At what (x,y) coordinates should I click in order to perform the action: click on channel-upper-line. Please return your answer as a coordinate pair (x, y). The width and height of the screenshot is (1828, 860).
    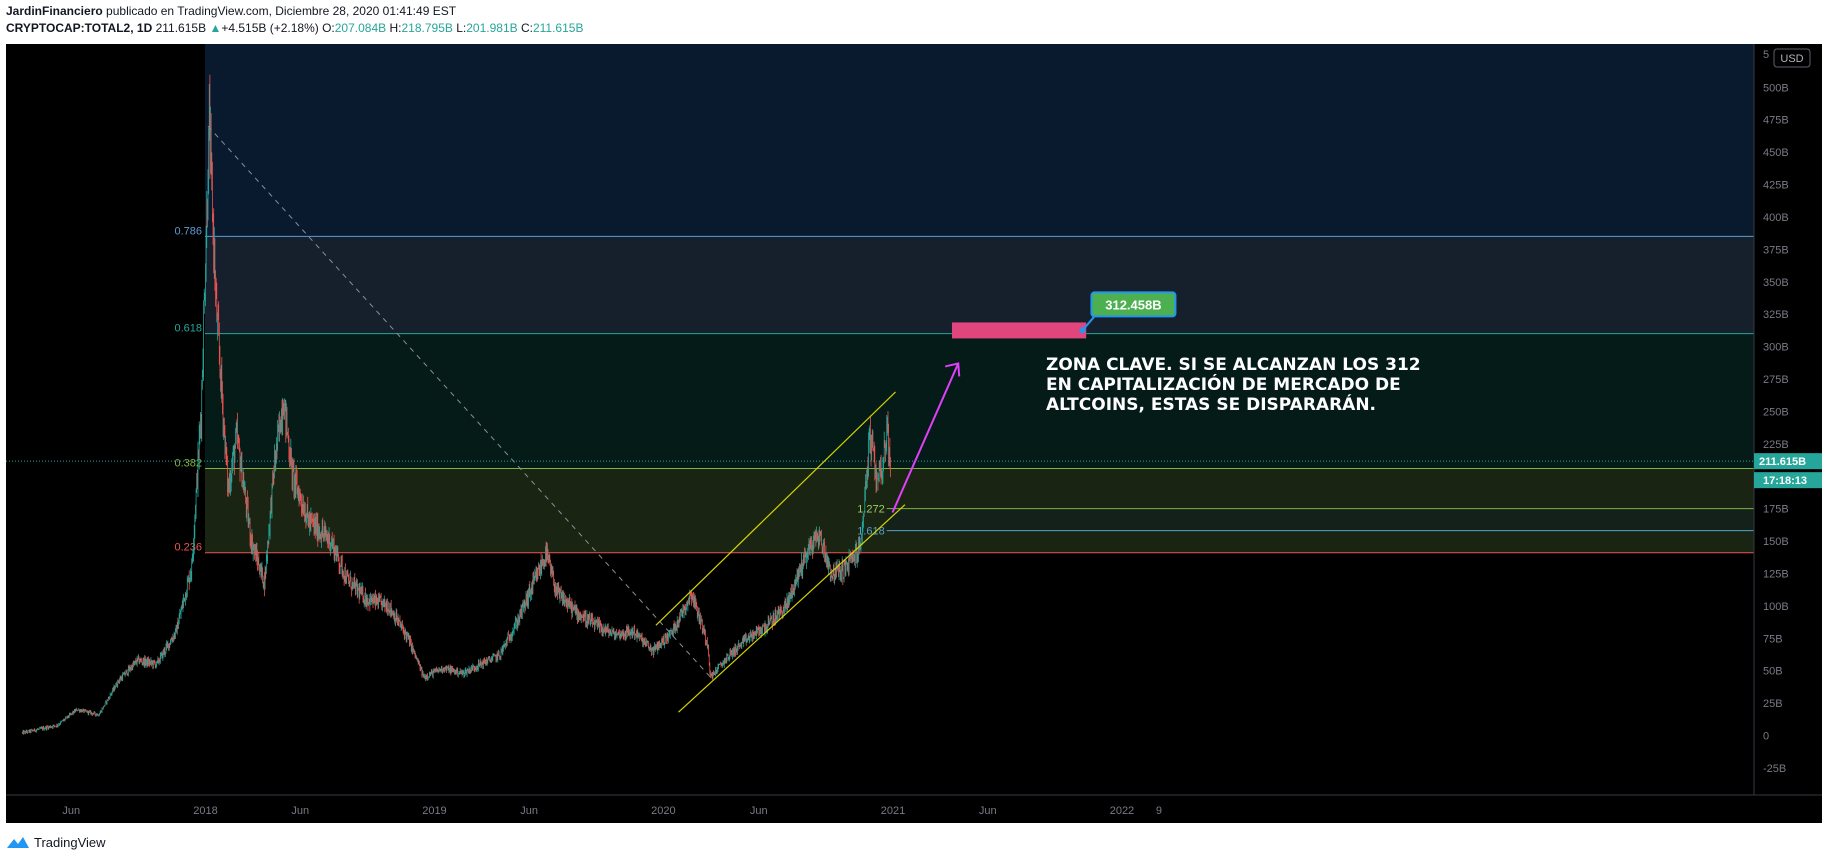
    Looking at the image, I should click on (775, 508).